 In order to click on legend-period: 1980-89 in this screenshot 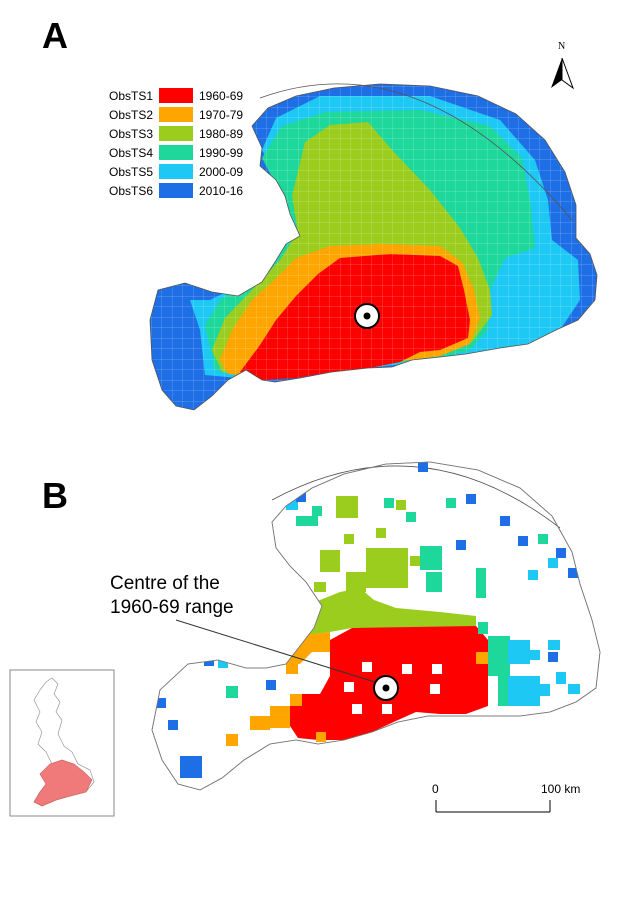, I will do `click(221, 133)`.